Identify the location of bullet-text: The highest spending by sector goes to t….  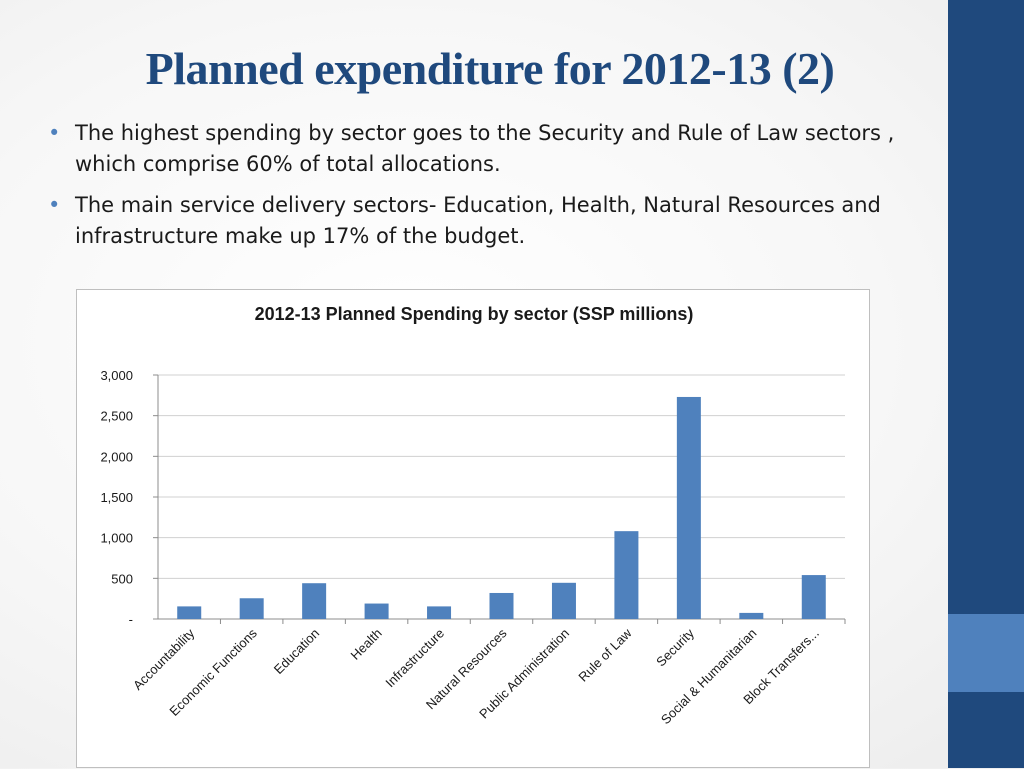
(485, 148).